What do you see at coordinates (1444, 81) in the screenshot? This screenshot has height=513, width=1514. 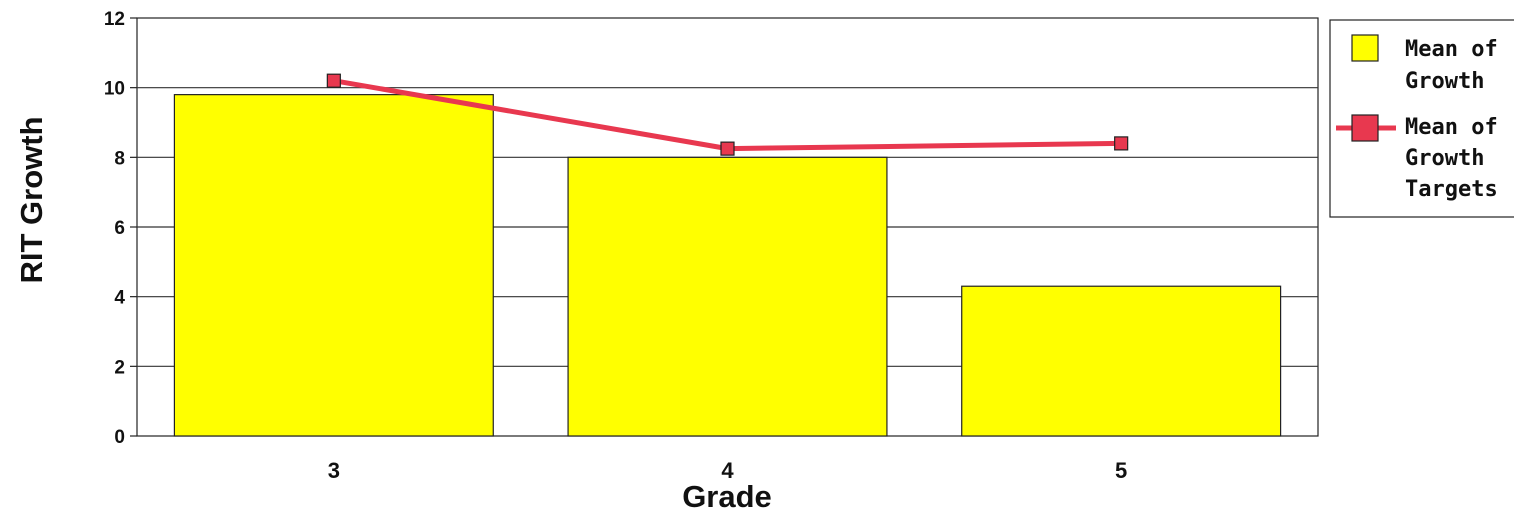 I see `legend-label-growth-2: Growth` at bounding box center [1444, 81].